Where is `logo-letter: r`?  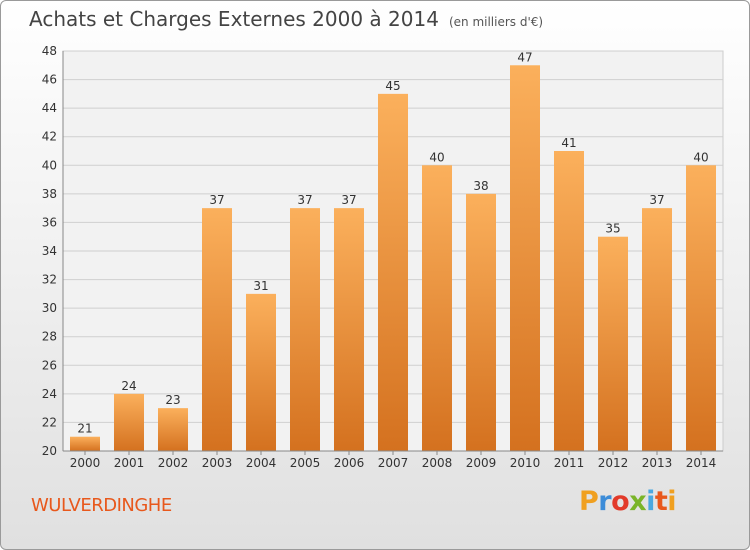
logo-letter: r is located at coordinates (605, 501).